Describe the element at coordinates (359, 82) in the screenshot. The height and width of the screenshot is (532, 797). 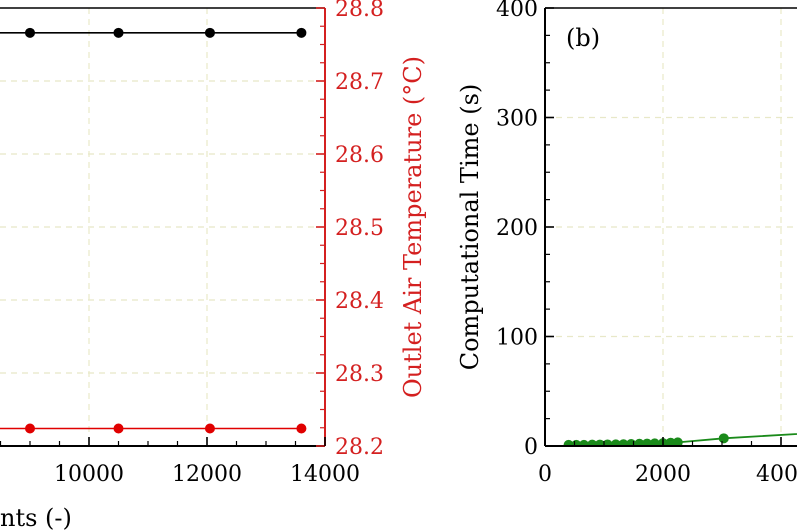
I see `panel-a-y2-tick-label-5: 28.7` at that location.